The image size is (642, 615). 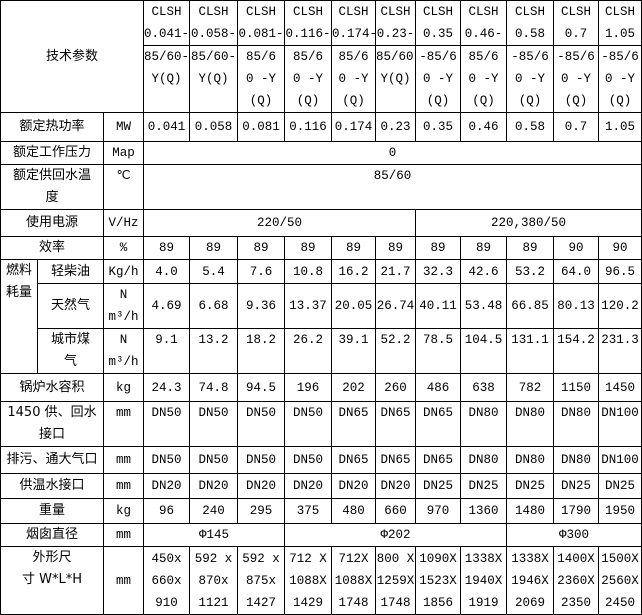 What do you see at coordinates (52, 424) in the screenshot?
I see `row-label: 1450 供、回水 接口` at bounding box center [52, 424].